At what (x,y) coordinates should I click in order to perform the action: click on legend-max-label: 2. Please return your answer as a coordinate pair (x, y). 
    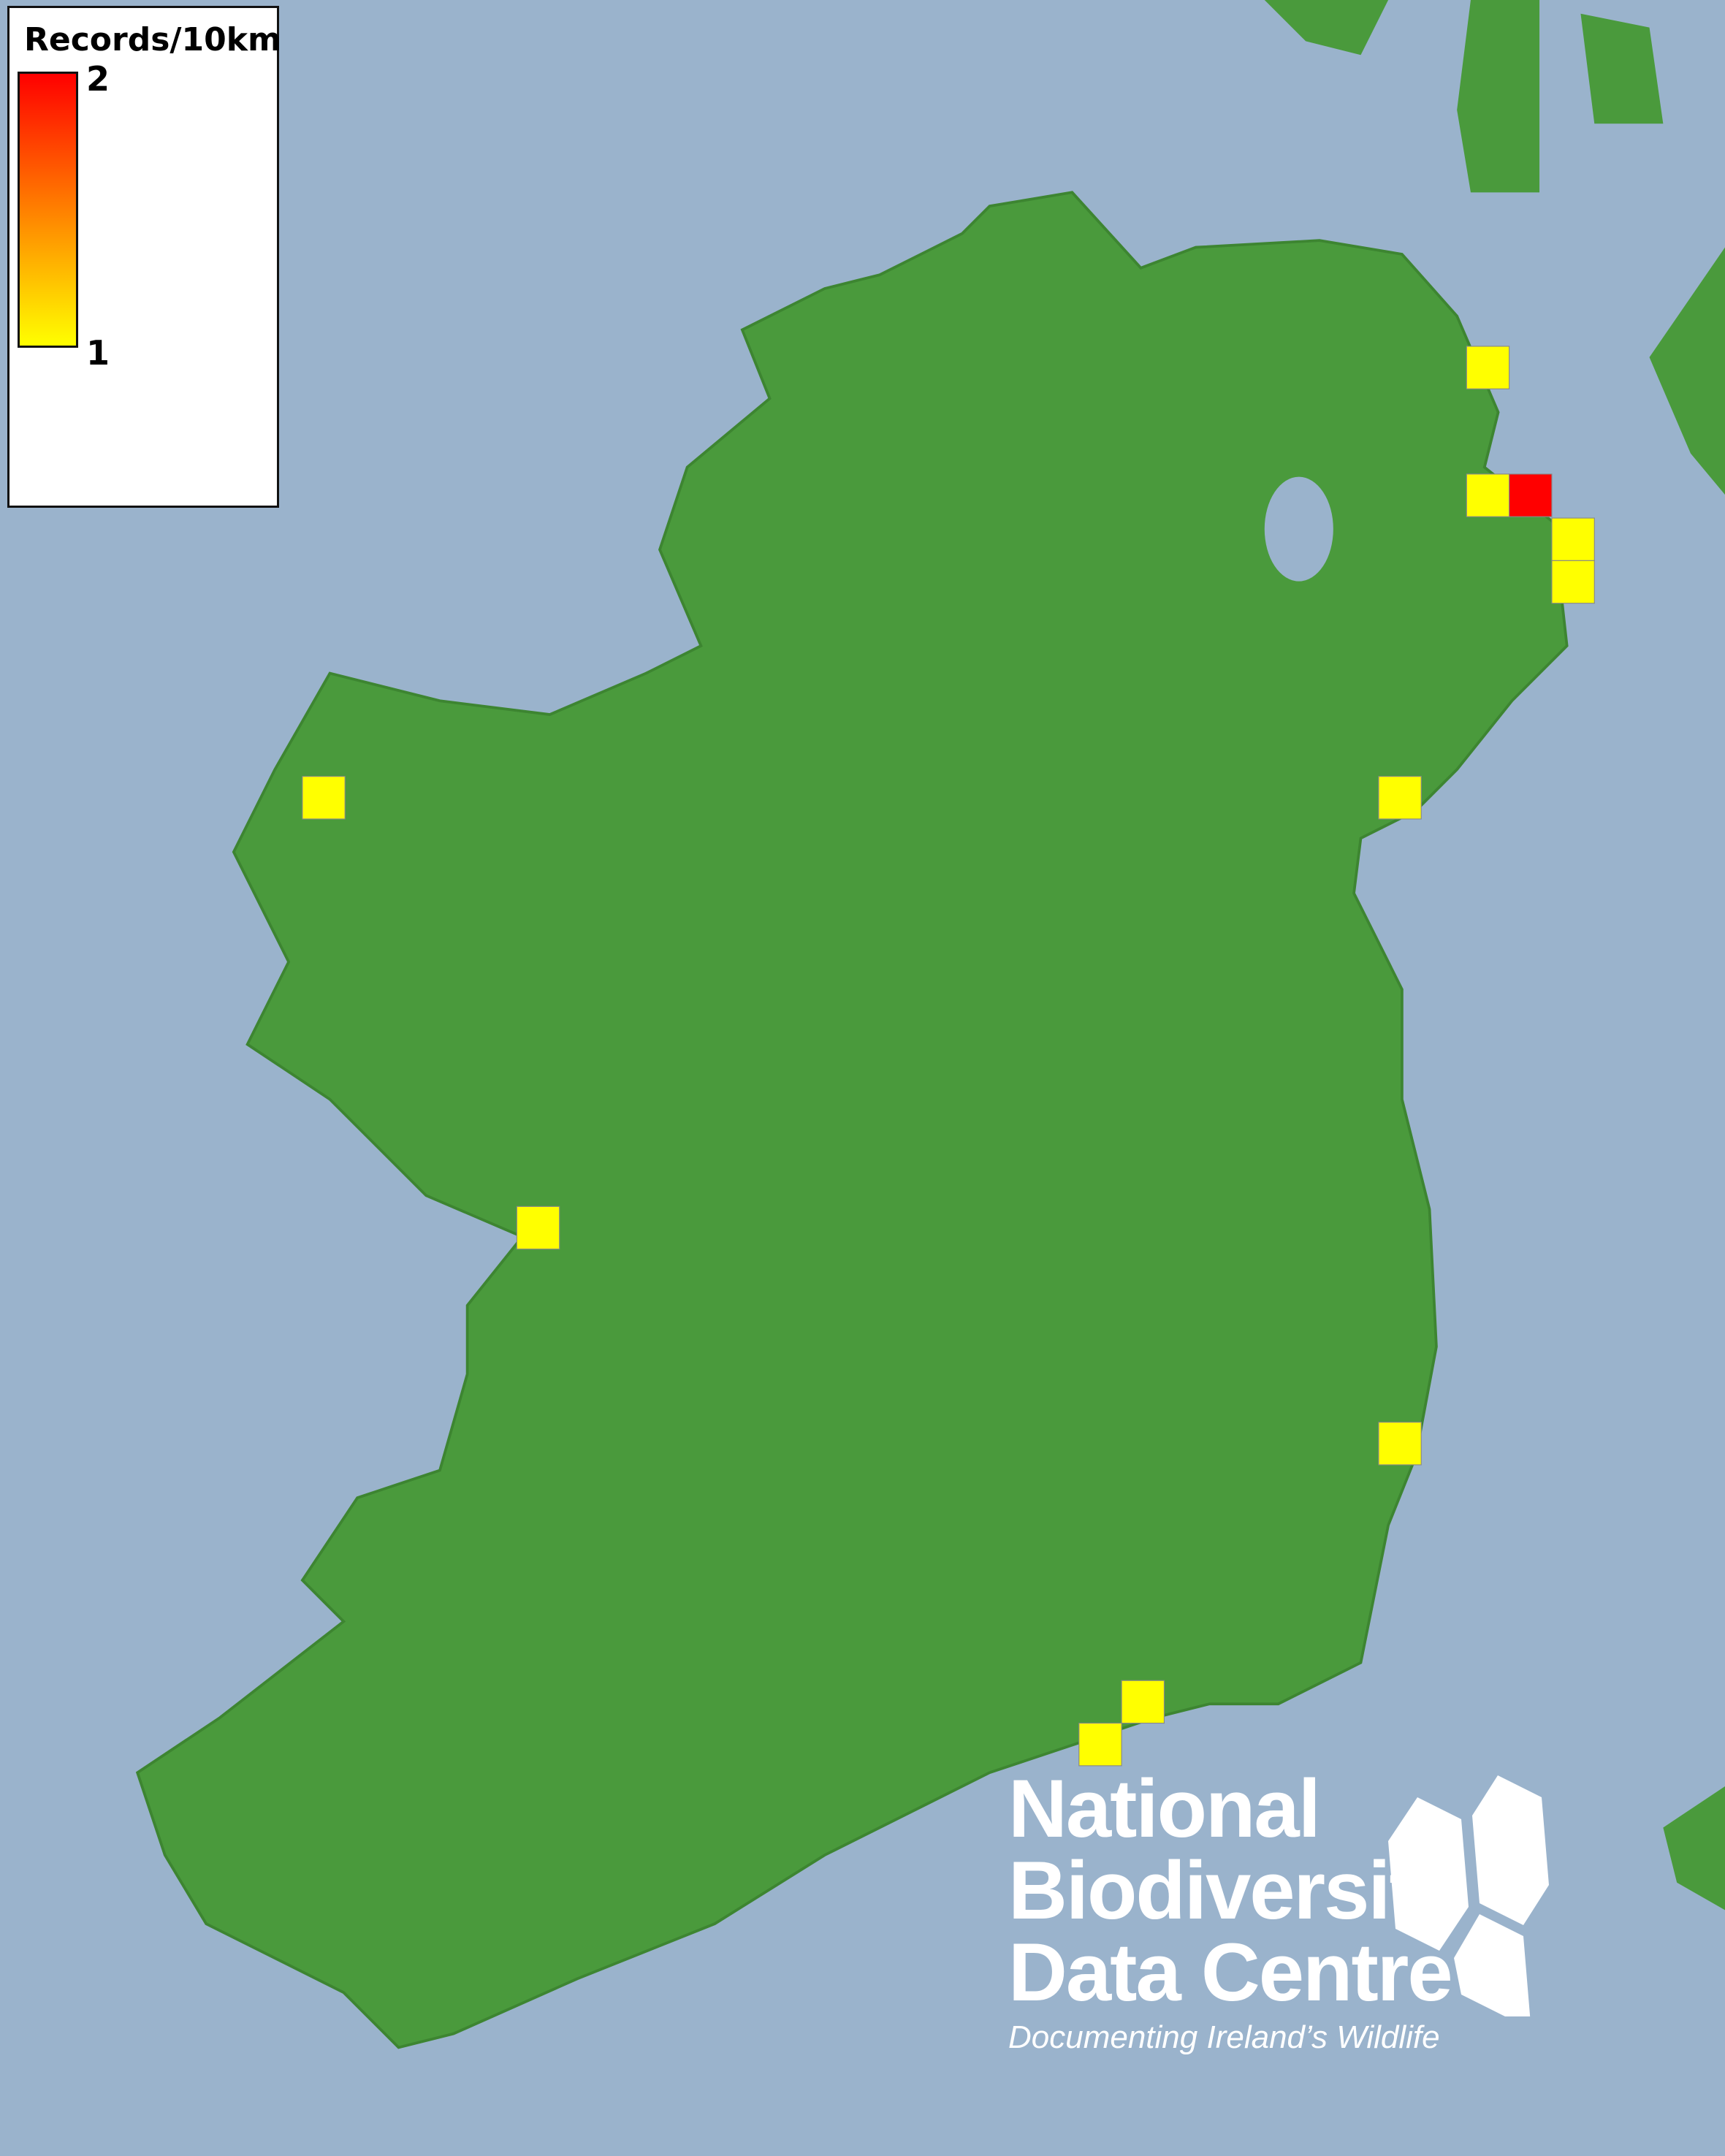
    Looking at the image, I should click on (98, 79).